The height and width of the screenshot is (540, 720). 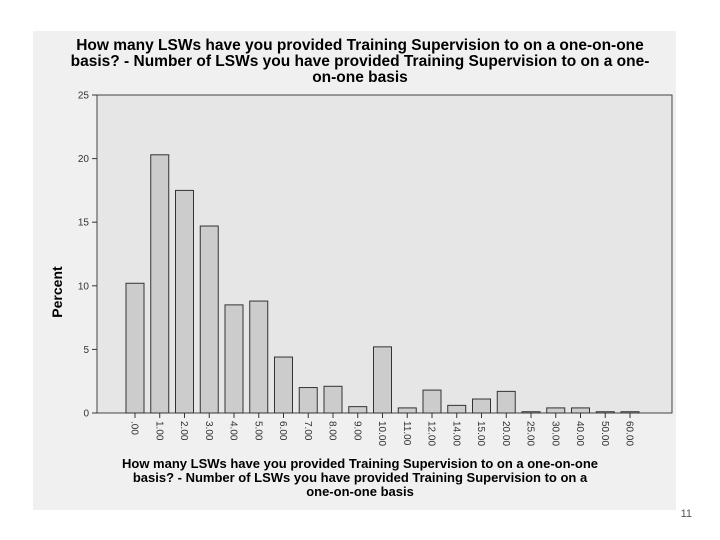 What do you see at coordinates (505, 433) in the screenshot?
I see `x-tick-label: 20.00` at bounding box center [505, 433].